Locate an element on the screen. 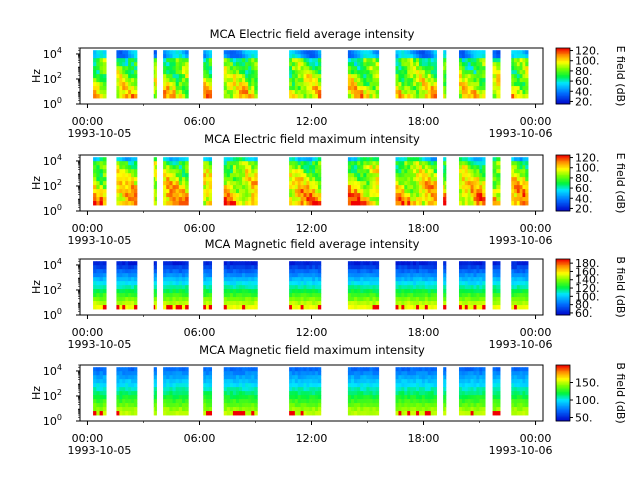 The image size is (640, 480). colorbar-tick-label: 120. is located at coordinates (587, 288).